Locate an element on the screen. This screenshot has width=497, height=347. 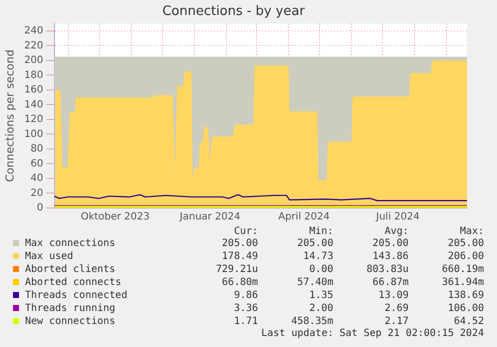
y-tick-label: 220 is located at coordinates (34, 46).